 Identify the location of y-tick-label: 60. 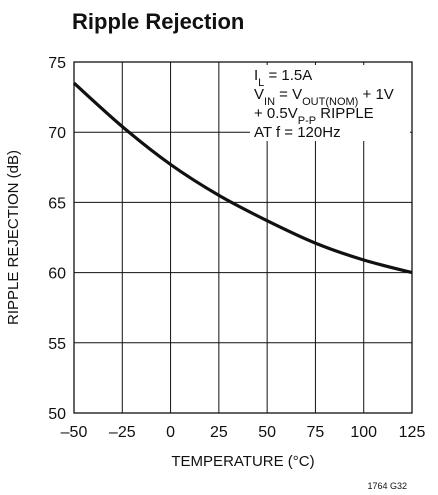
(57, 274).